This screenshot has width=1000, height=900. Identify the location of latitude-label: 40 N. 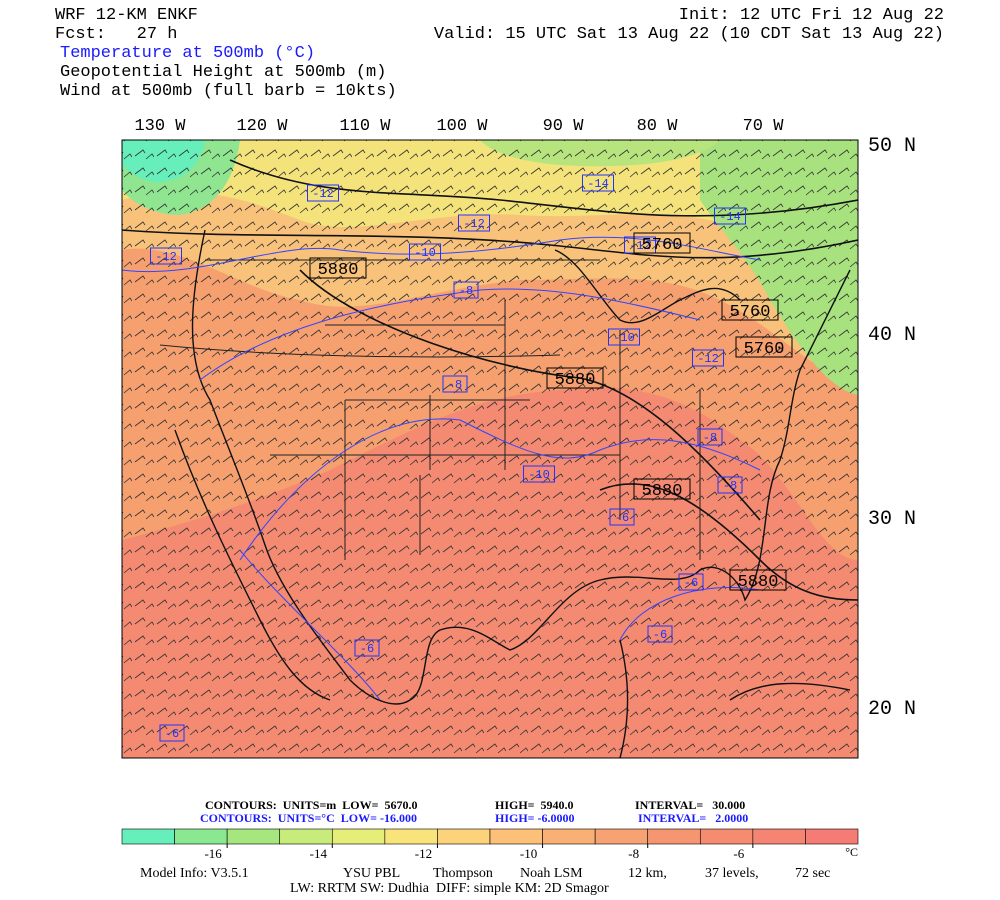
(892, 335).